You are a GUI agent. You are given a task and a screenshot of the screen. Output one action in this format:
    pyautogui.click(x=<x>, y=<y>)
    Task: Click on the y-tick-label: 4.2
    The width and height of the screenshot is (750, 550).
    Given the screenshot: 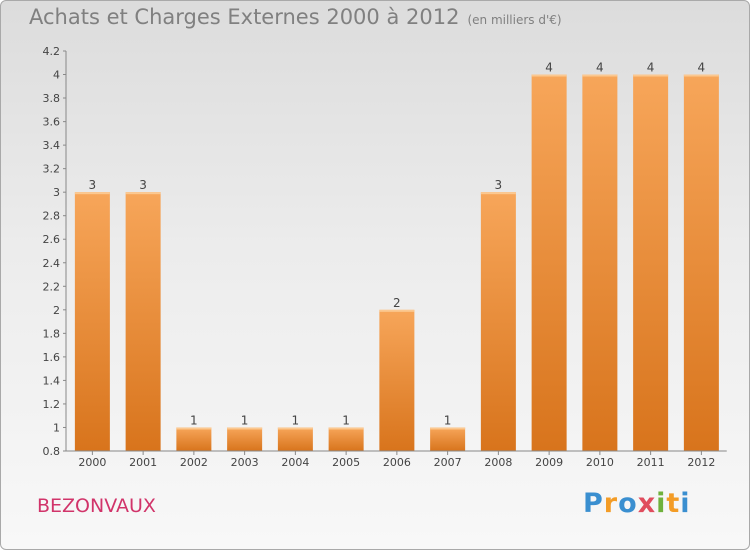 What is the action you would take?
    pyautogui.click(x=52, y=51)
    